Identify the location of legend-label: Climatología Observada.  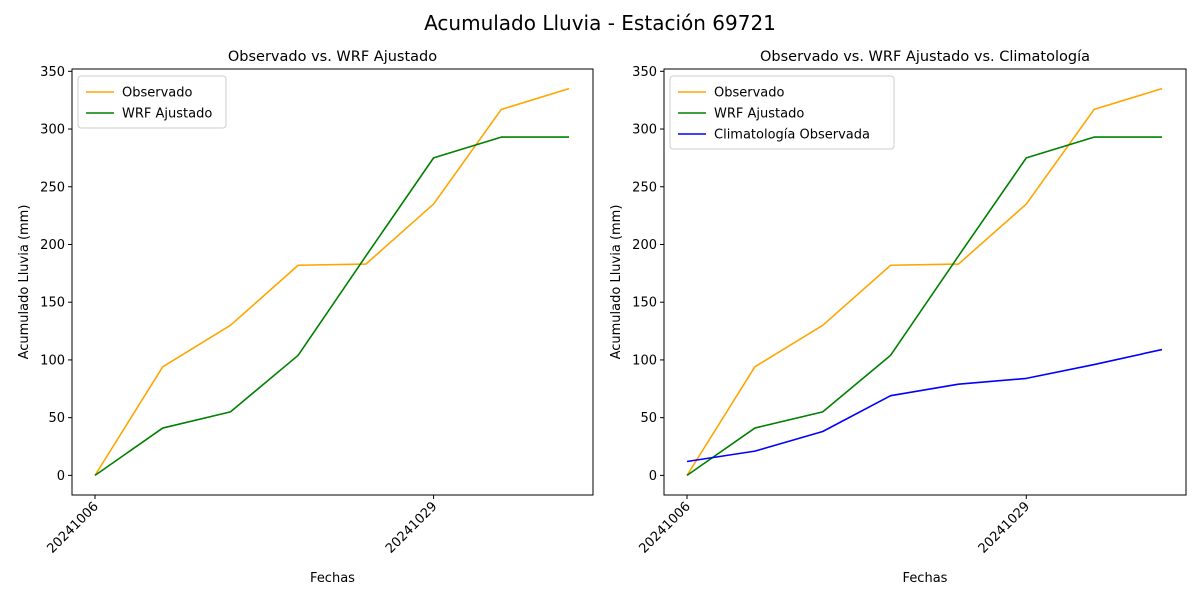
(792, 135).